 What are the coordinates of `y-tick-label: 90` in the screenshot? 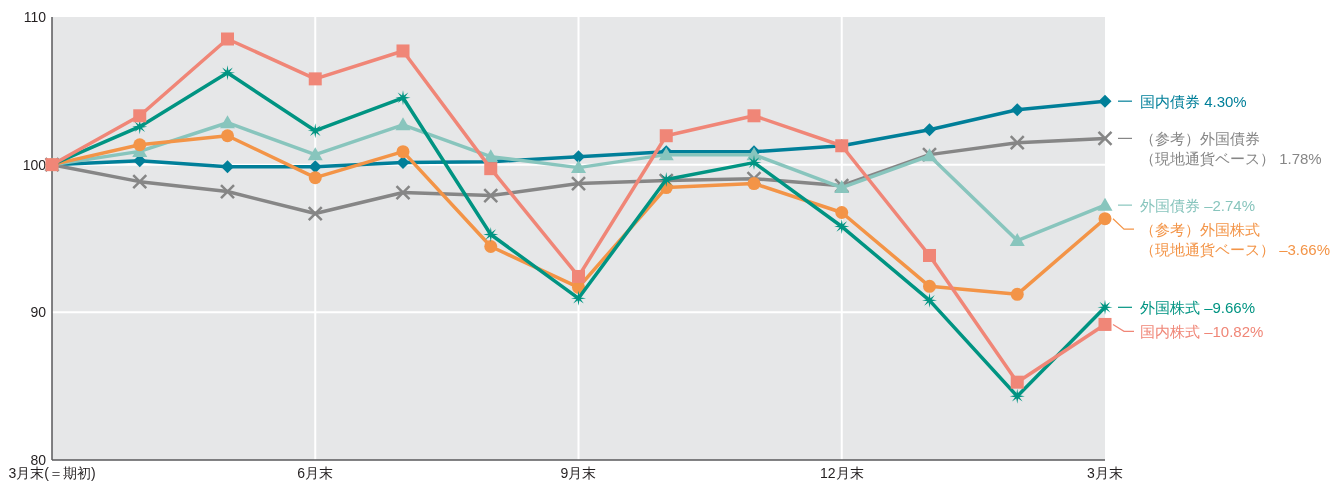 It's located at (38, 312).